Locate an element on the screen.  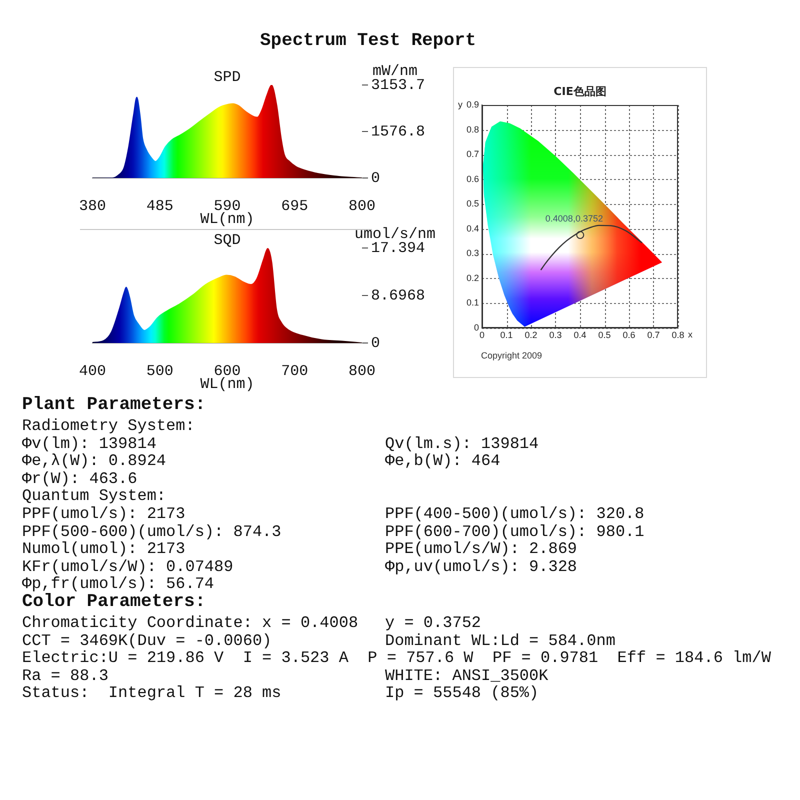
x-tick-label: 0.4 is located at coordinates (580, 335).